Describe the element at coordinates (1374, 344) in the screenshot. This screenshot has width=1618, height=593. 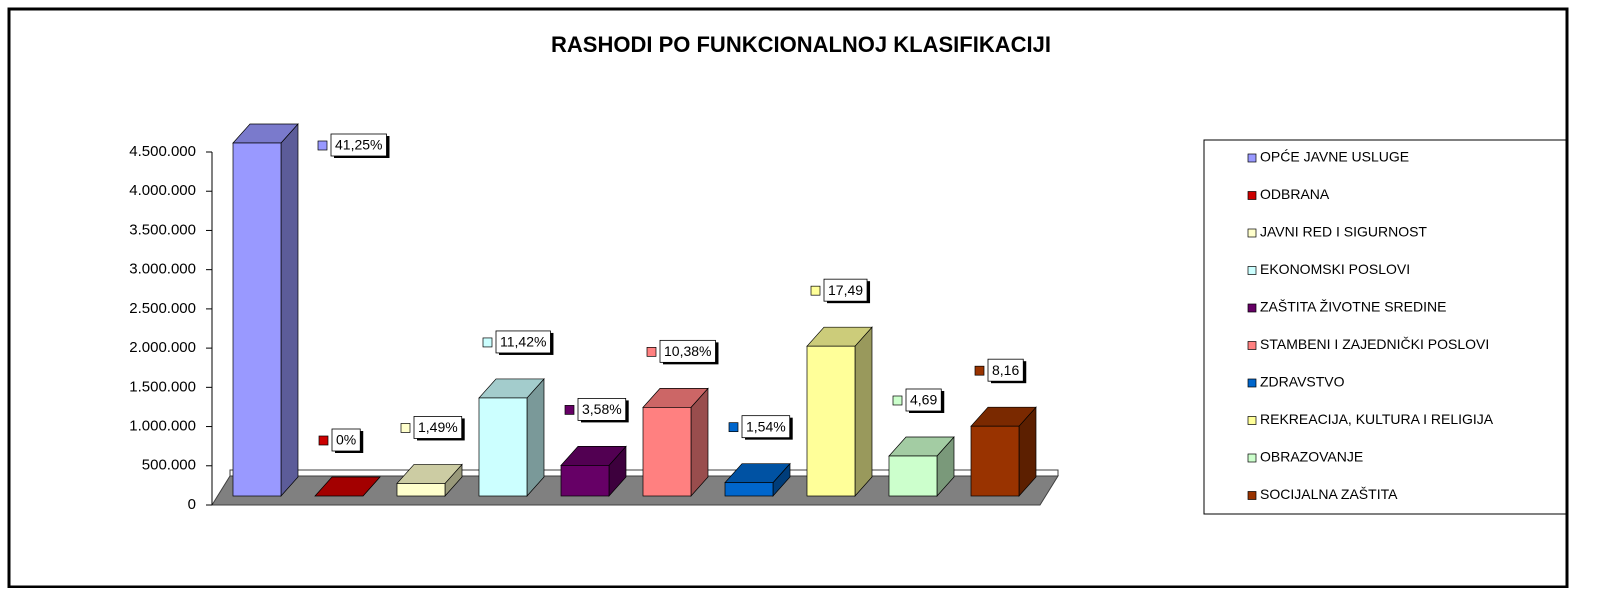
I see `legend-label: STAMBENI I ZAJEDNIČKI POSLOVI` at that location.